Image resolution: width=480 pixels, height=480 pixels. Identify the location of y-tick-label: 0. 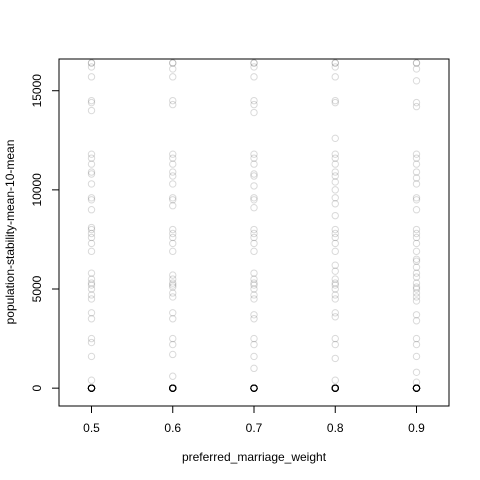
(37, 387).